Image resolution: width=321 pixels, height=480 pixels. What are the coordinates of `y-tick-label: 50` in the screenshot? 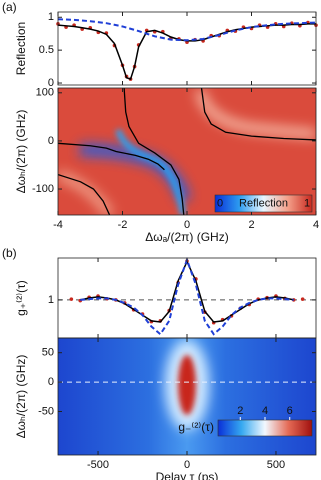 It's located at (48, 353).